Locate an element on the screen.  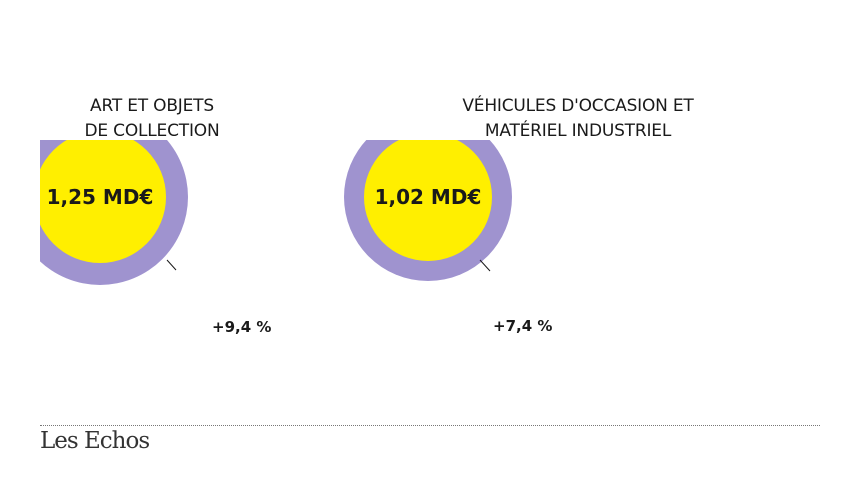
chart-title: ART ET OBJETS DE COLLECTION is located at coordinates (152, 119).